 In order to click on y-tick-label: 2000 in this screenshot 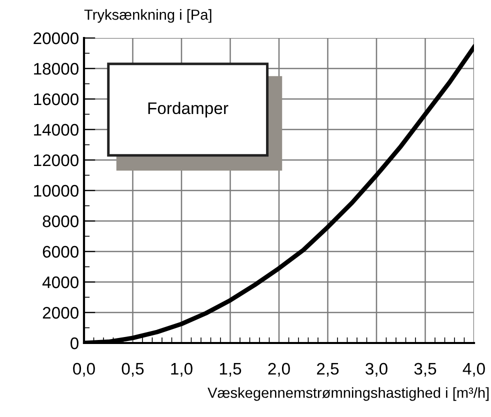, I will do `click(60, 312)`.